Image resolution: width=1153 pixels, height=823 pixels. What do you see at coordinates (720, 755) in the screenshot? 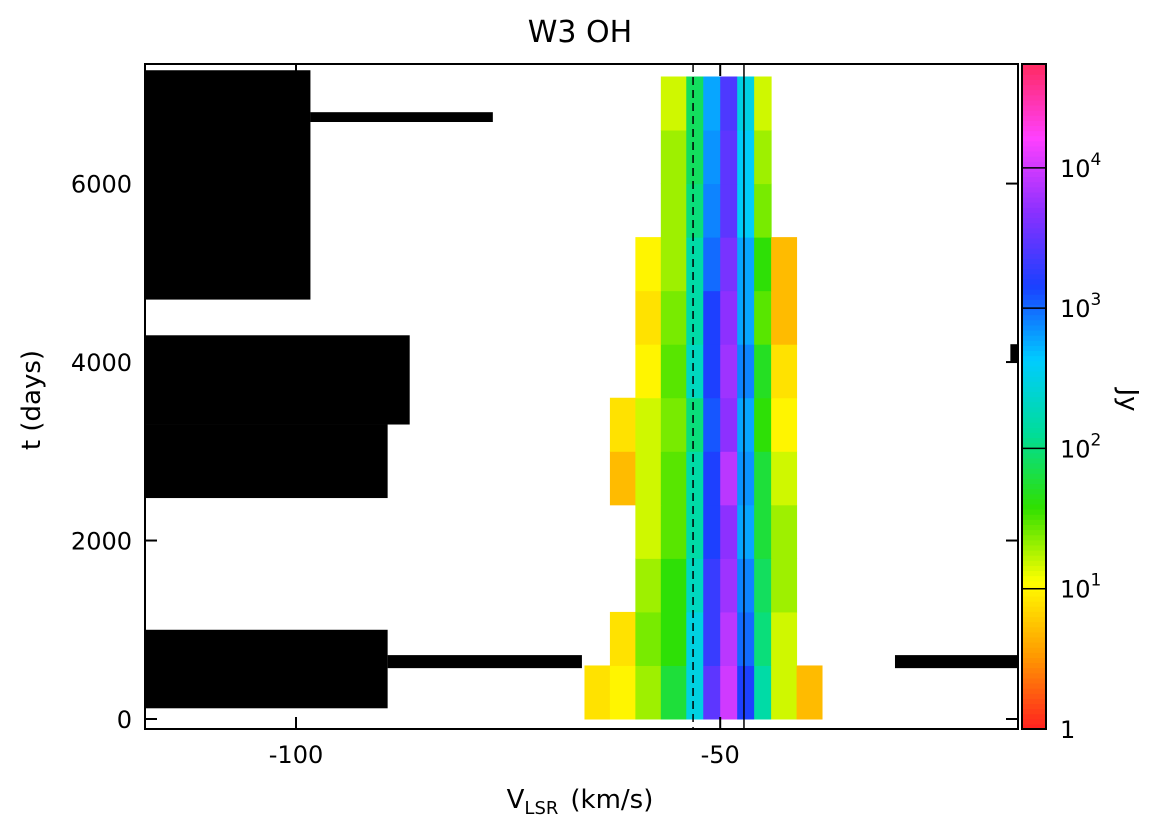
I see `x-tick-label: -50` at bounding box center [720, 755].